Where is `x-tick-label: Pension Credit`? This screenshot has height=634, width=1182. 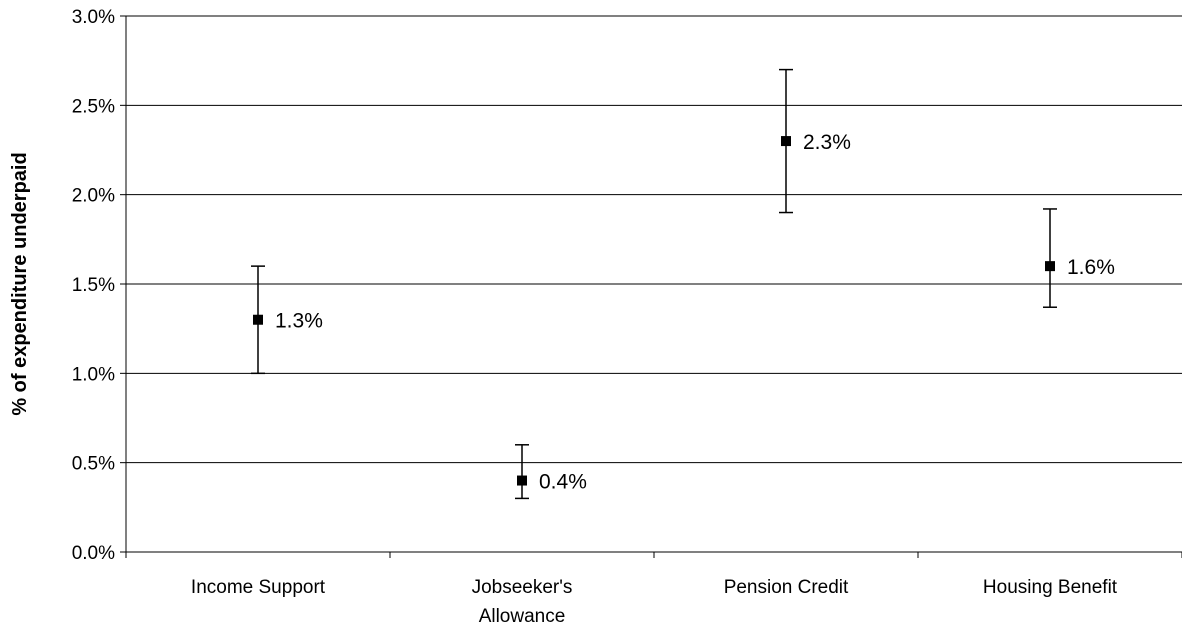 x-tick-label: Pension Credit is located at coordinates (786, 587).